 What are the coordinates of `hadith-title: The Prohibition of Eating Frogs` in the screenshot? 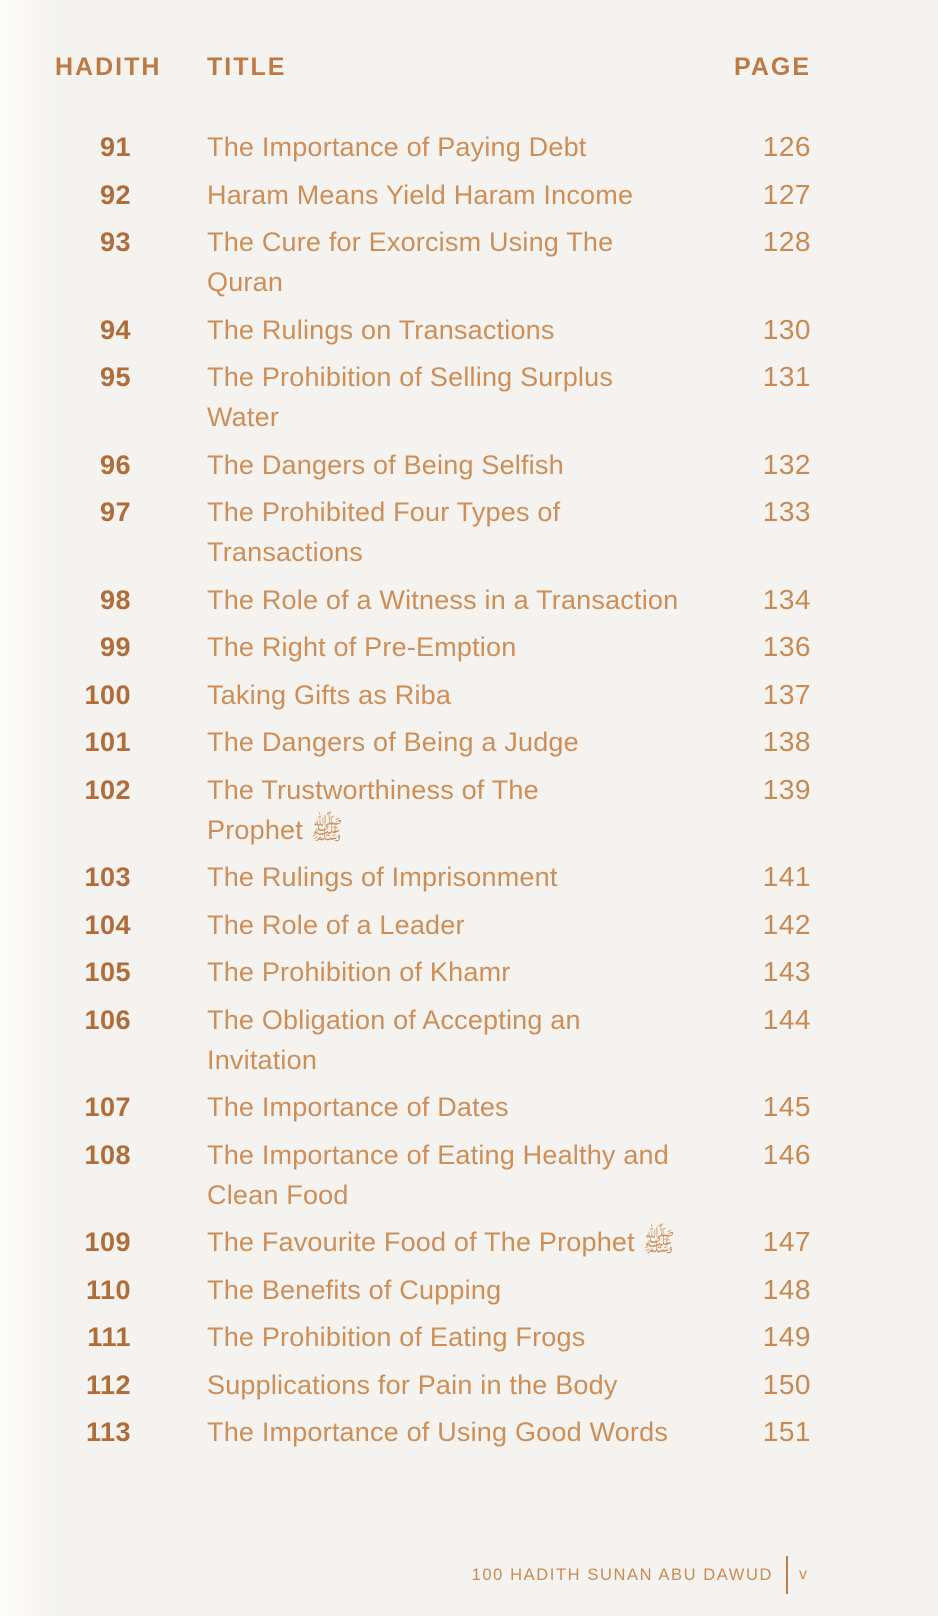 It's located at (467, 1337).